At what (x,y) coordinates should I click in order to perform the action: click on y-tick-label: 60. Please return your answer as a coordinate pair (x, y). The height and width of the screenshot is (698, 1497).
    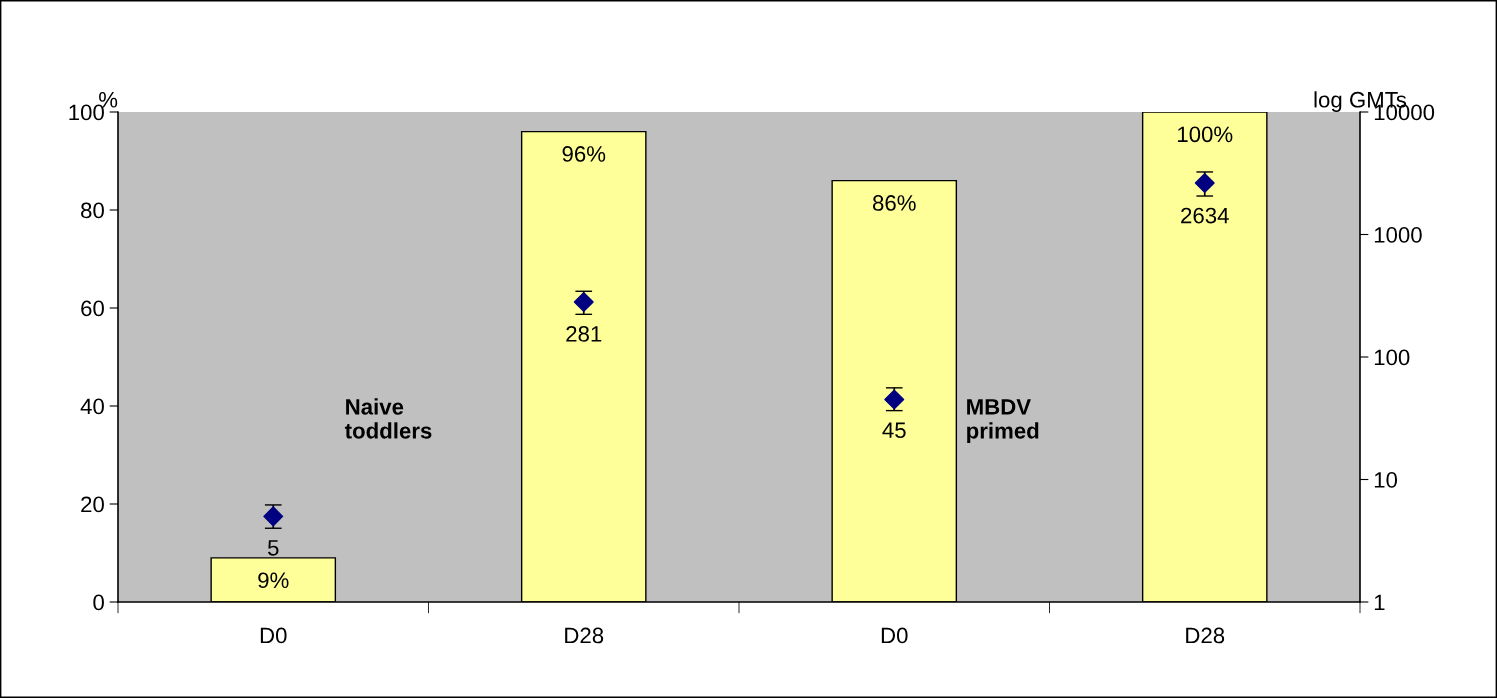
    Looking at the image, I should click on (92, 308).